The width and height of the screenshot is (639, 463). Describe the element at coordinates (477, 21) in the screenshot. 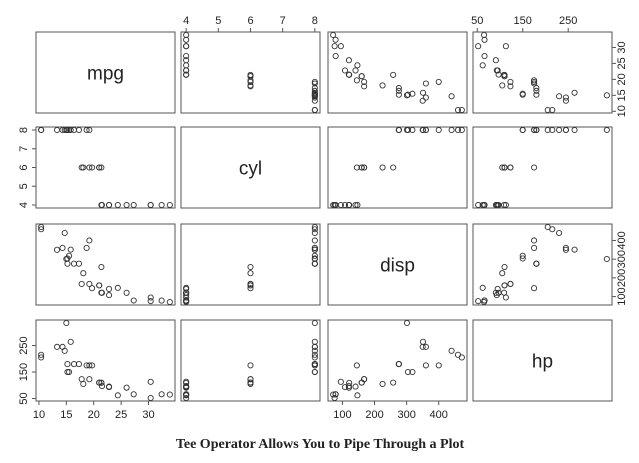

I see `tick-label: 50` at that location.